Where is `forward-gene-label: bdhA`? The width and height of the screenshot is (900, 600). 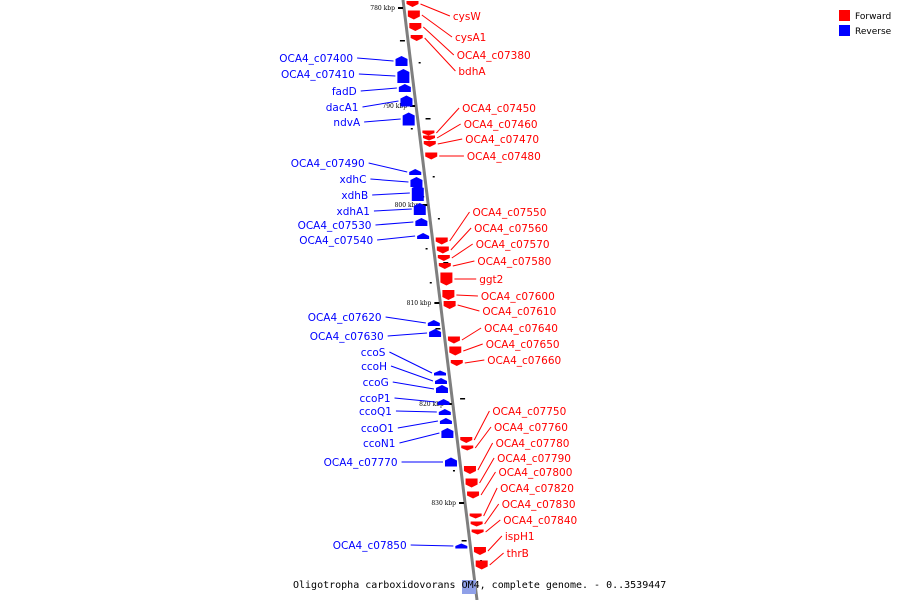
forward-gene-label: bdhA is located at coordinates (472, 72).